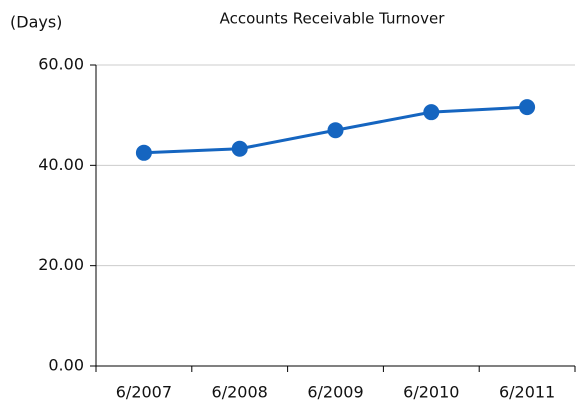  I want to click on x-tick-label: 6/2007, so click(144, 392).